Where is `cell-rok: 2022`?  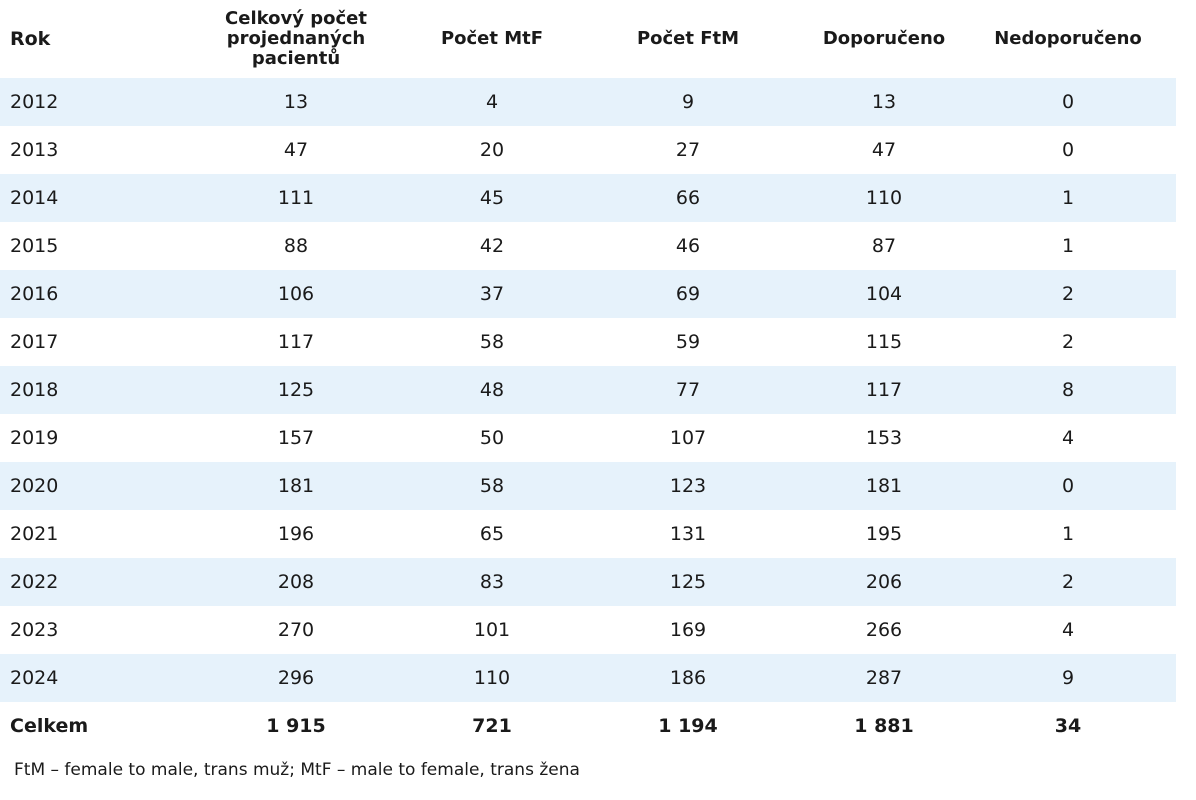
cell-rok: 2022 is located at coordinates (34, 582).